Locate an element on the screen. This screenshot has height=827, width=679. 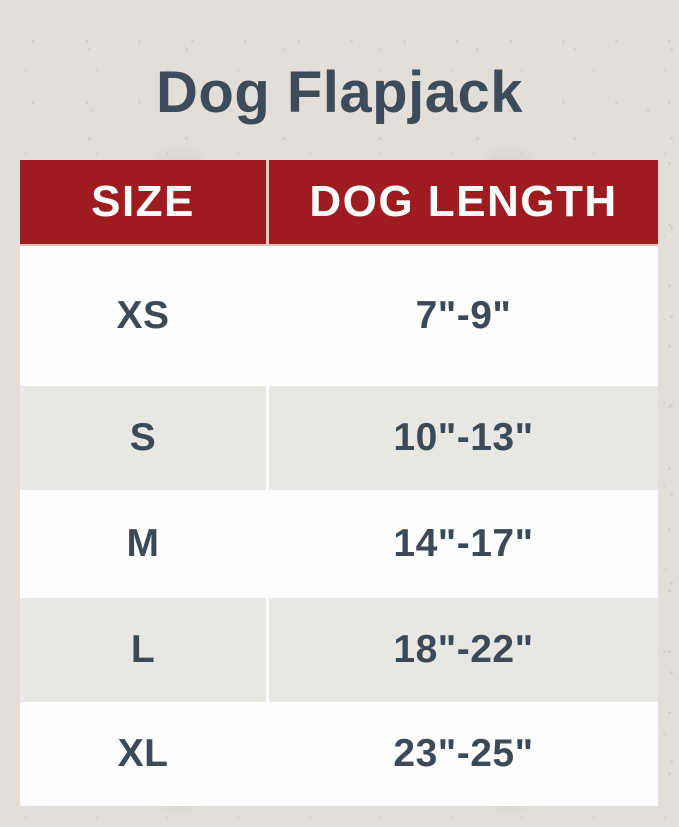
length-cell: 23"-25" is located at coordinates (463, 753).